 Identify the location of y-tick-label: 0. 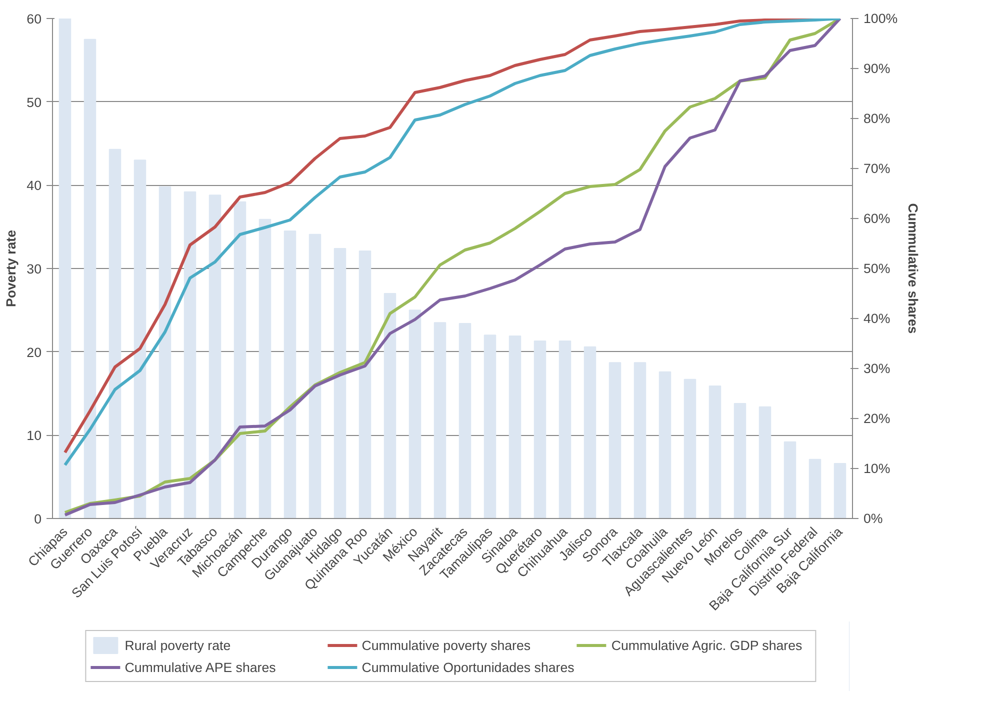
(38, 519).